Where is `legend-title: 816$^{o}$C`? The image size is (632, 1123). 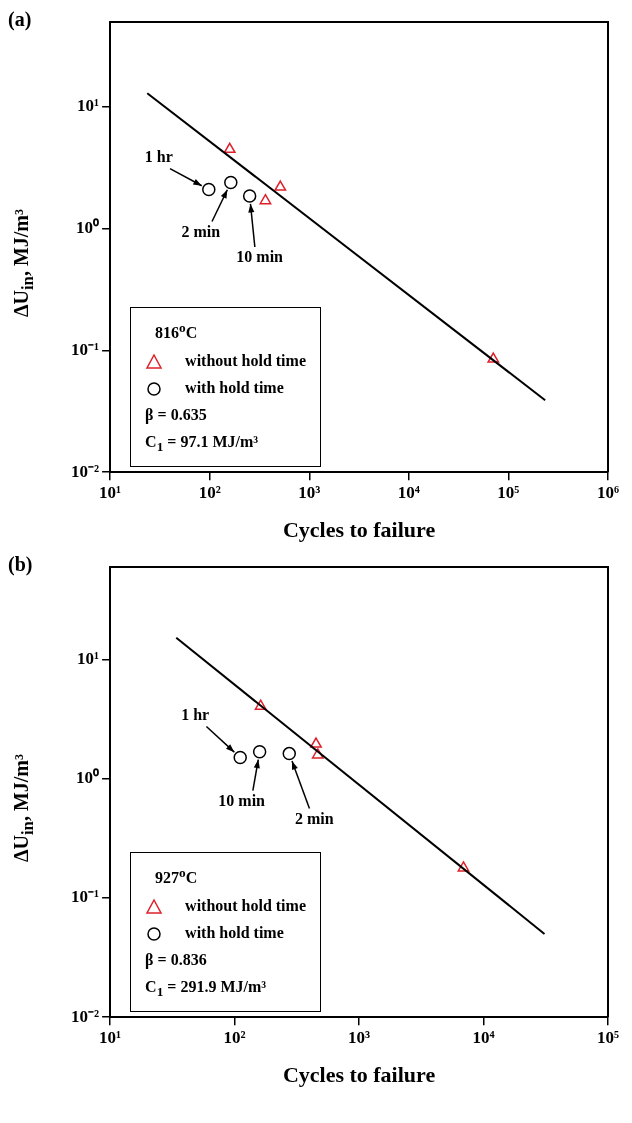
legend-title: 816$^{o}$C is located at coordinates (176, 331).